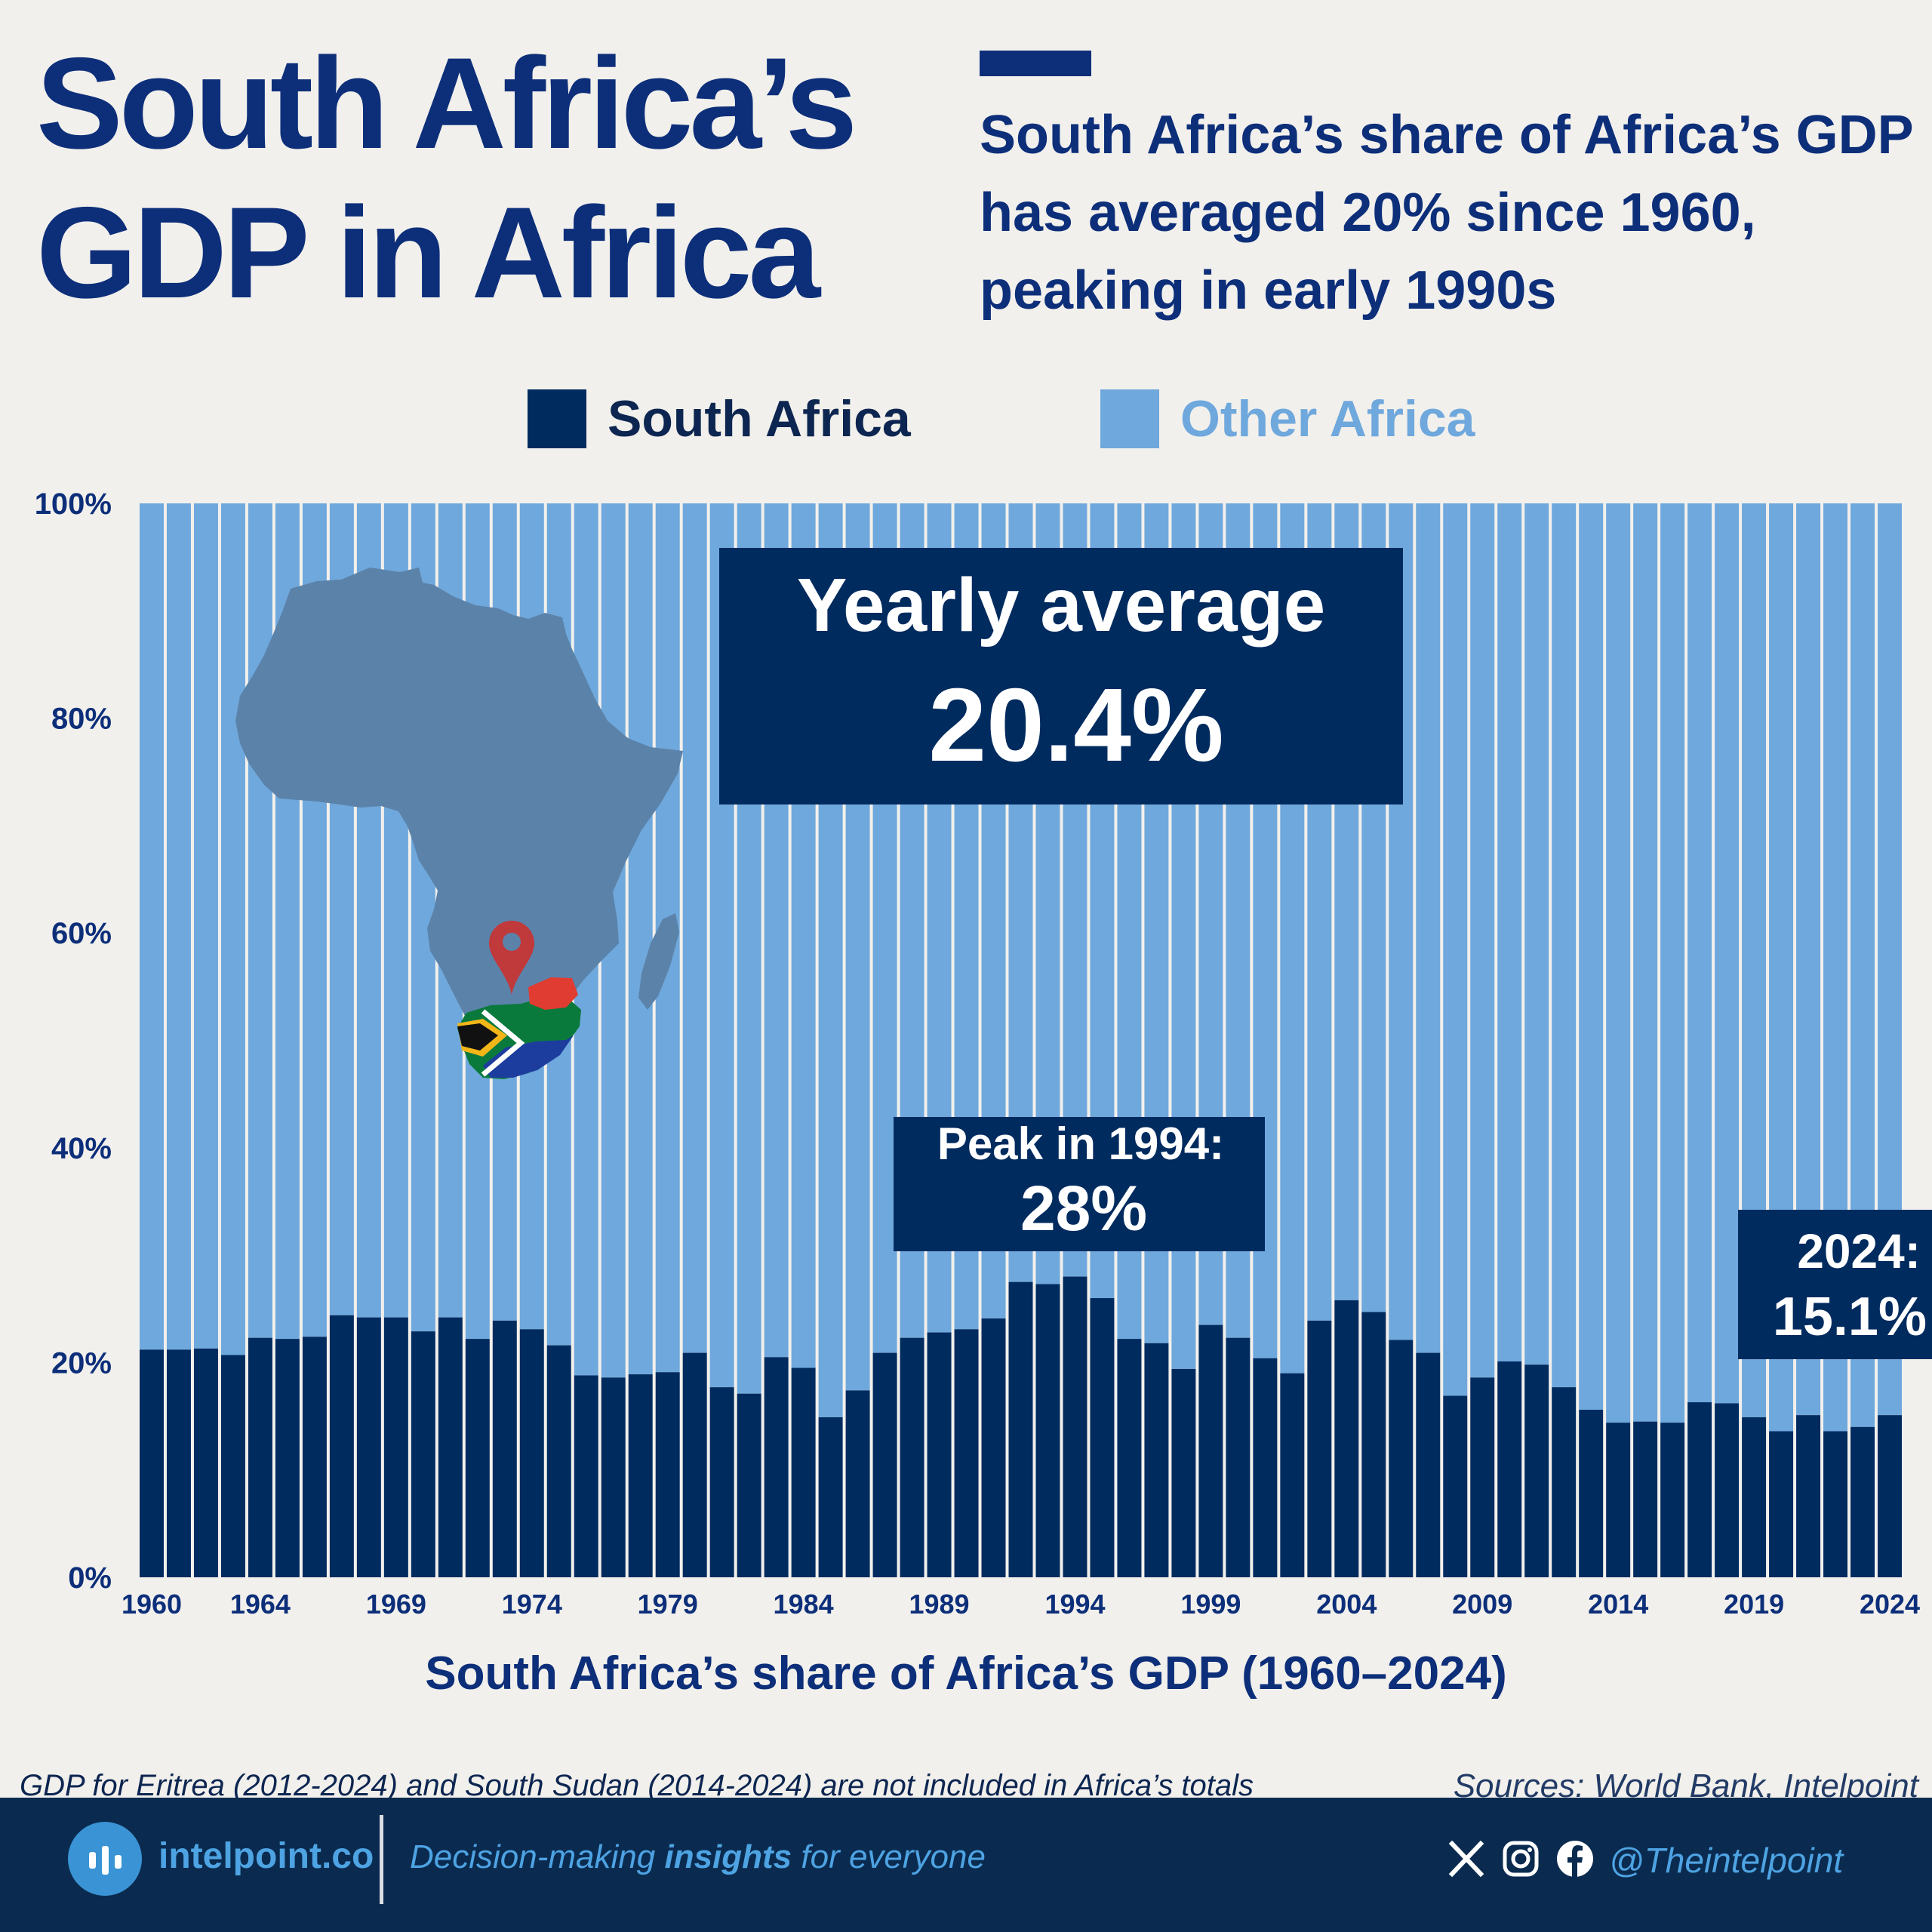 This screenshot has height=1932, width=1932. Describe the element at coordinates (939, 1454) in the screenshot. I see `bar-south-africa-1989` at that location.